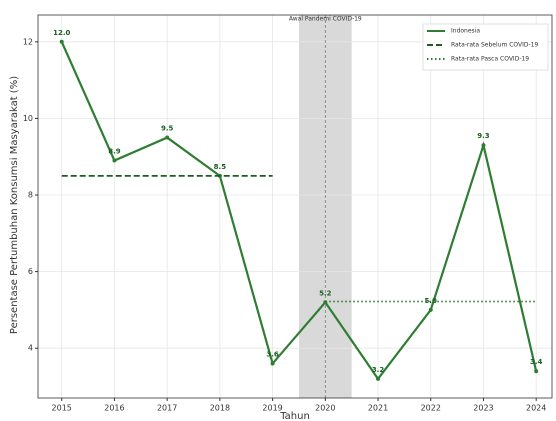 The width and height of the screenshot is (556, 421). Describe the element at coordinates (536, 408) in the screenshot. I see `x-tick-label: 2024` at that location.